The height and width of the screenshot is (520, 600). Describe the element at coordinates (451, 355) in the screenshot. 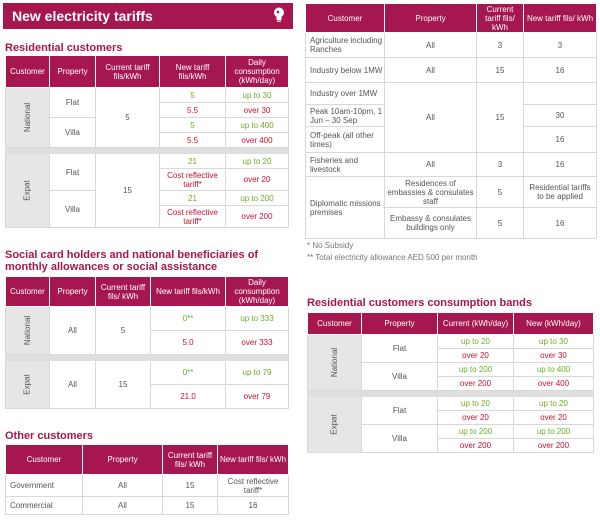

I see `table-row: over 20 over 30` at that location.